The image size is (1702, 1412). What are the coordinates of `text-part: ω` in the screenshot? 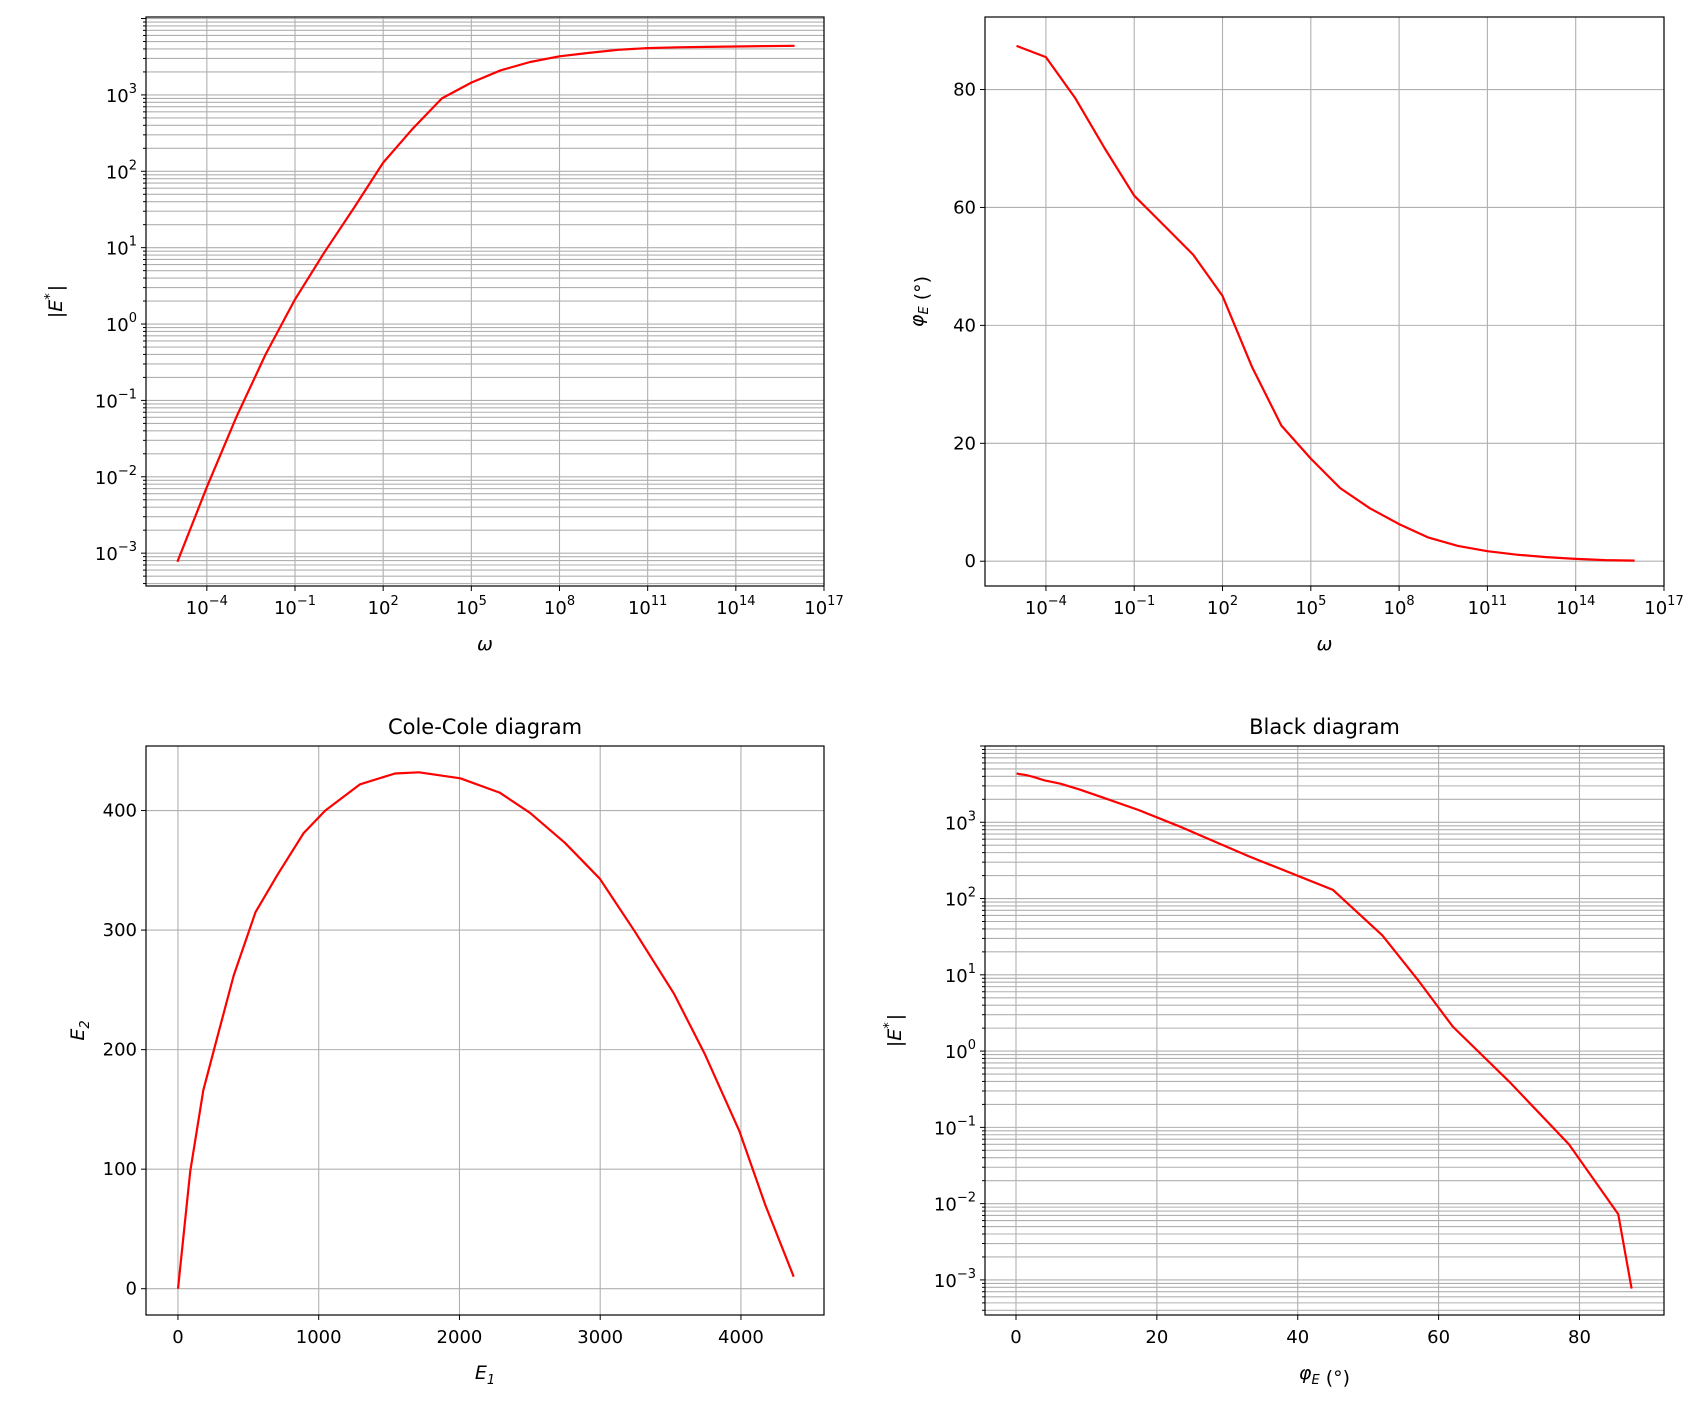 It's located at (485, 644).